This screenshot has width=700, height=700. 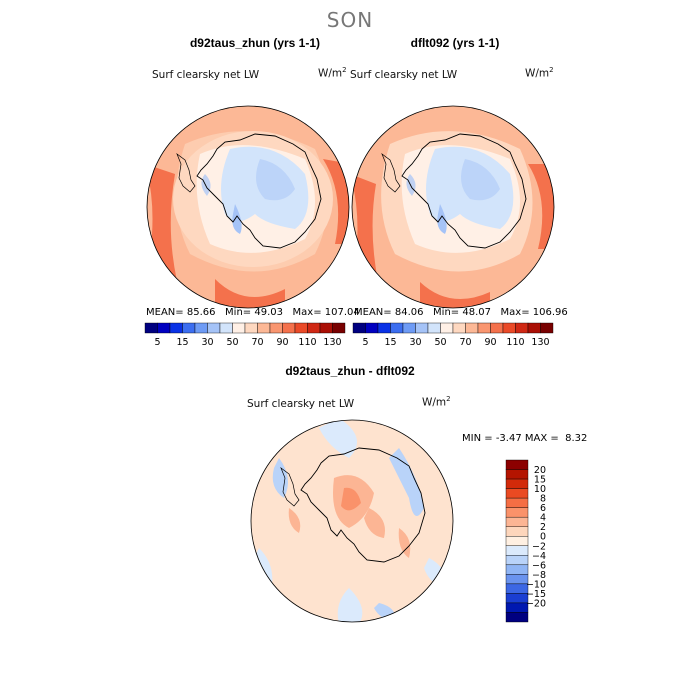 I want to click on panel2-colorbar-tick-label: 5, so click(x=365, y=342).